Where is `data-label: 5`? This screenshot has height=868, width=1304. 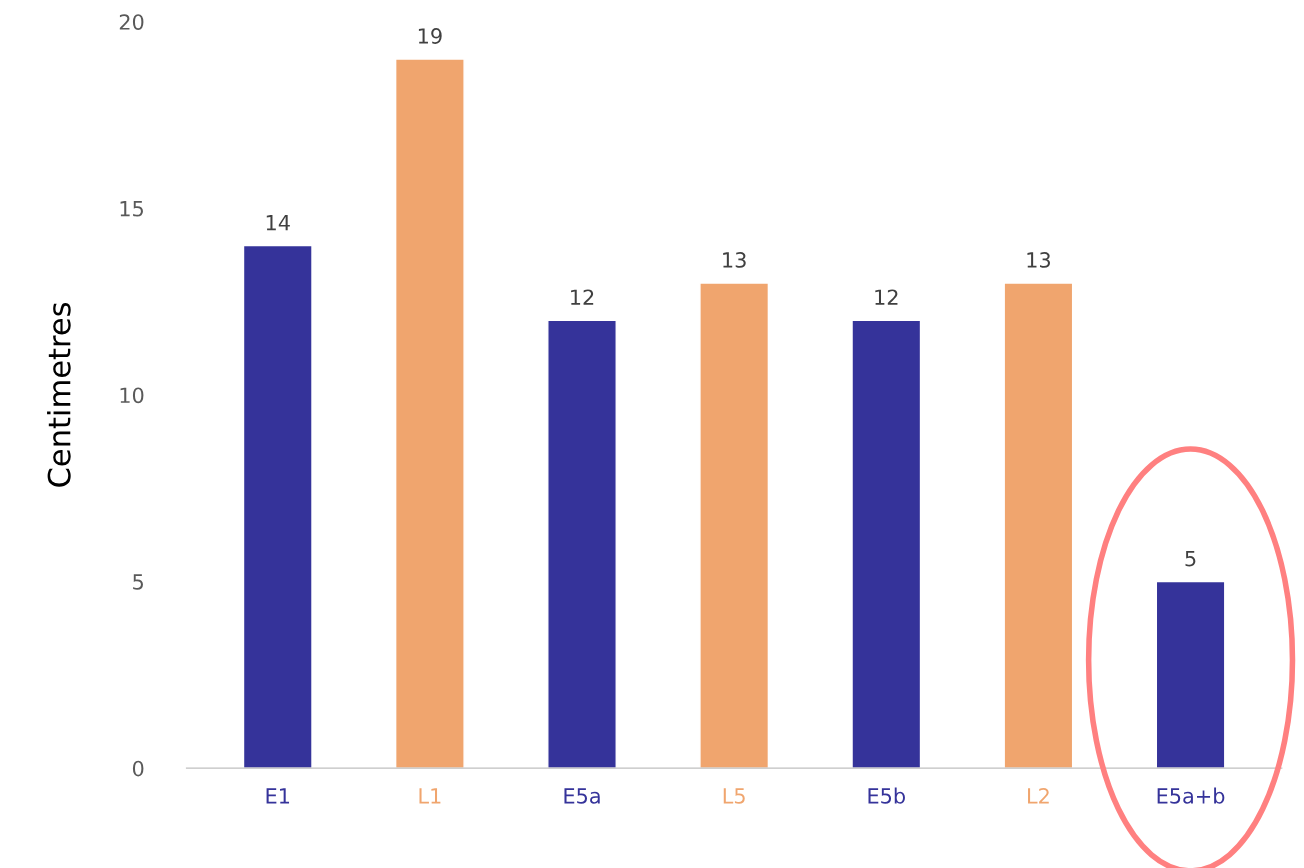 data-label: 5 is located at coordinates (1190, 558).